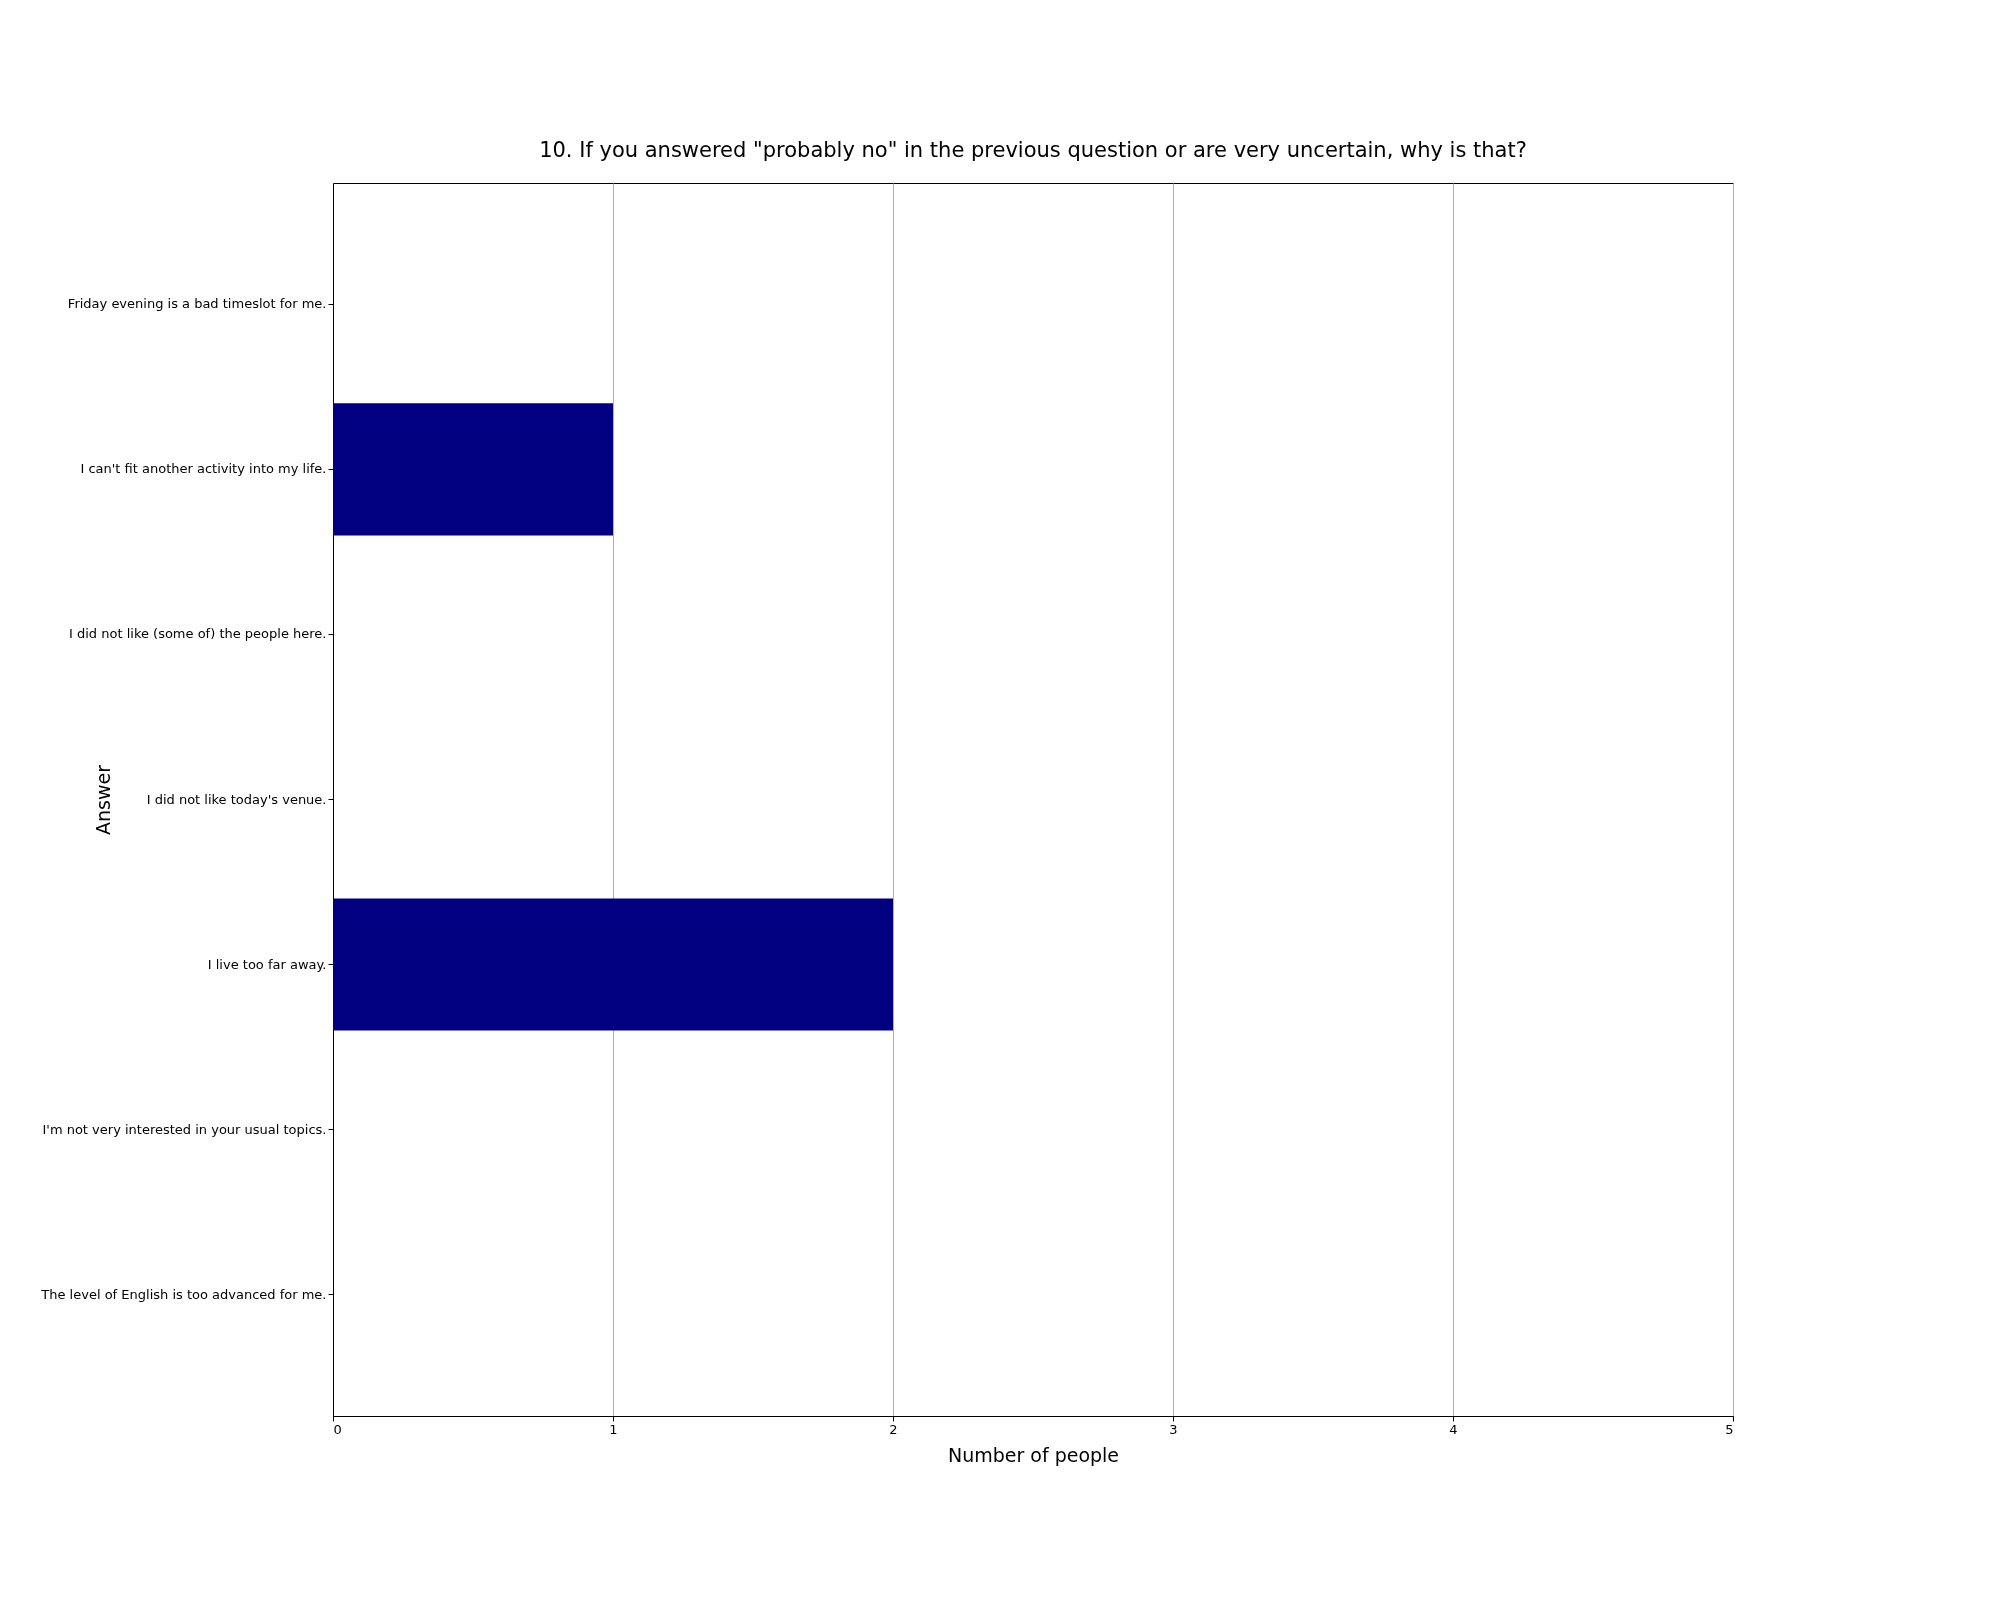 This screenshot has width=2000, height=1600. What do you see at coordinates (1173, 1429) in the screenshot?
I see `x-tick-label: 3` at bounding box center [1173, 1429].